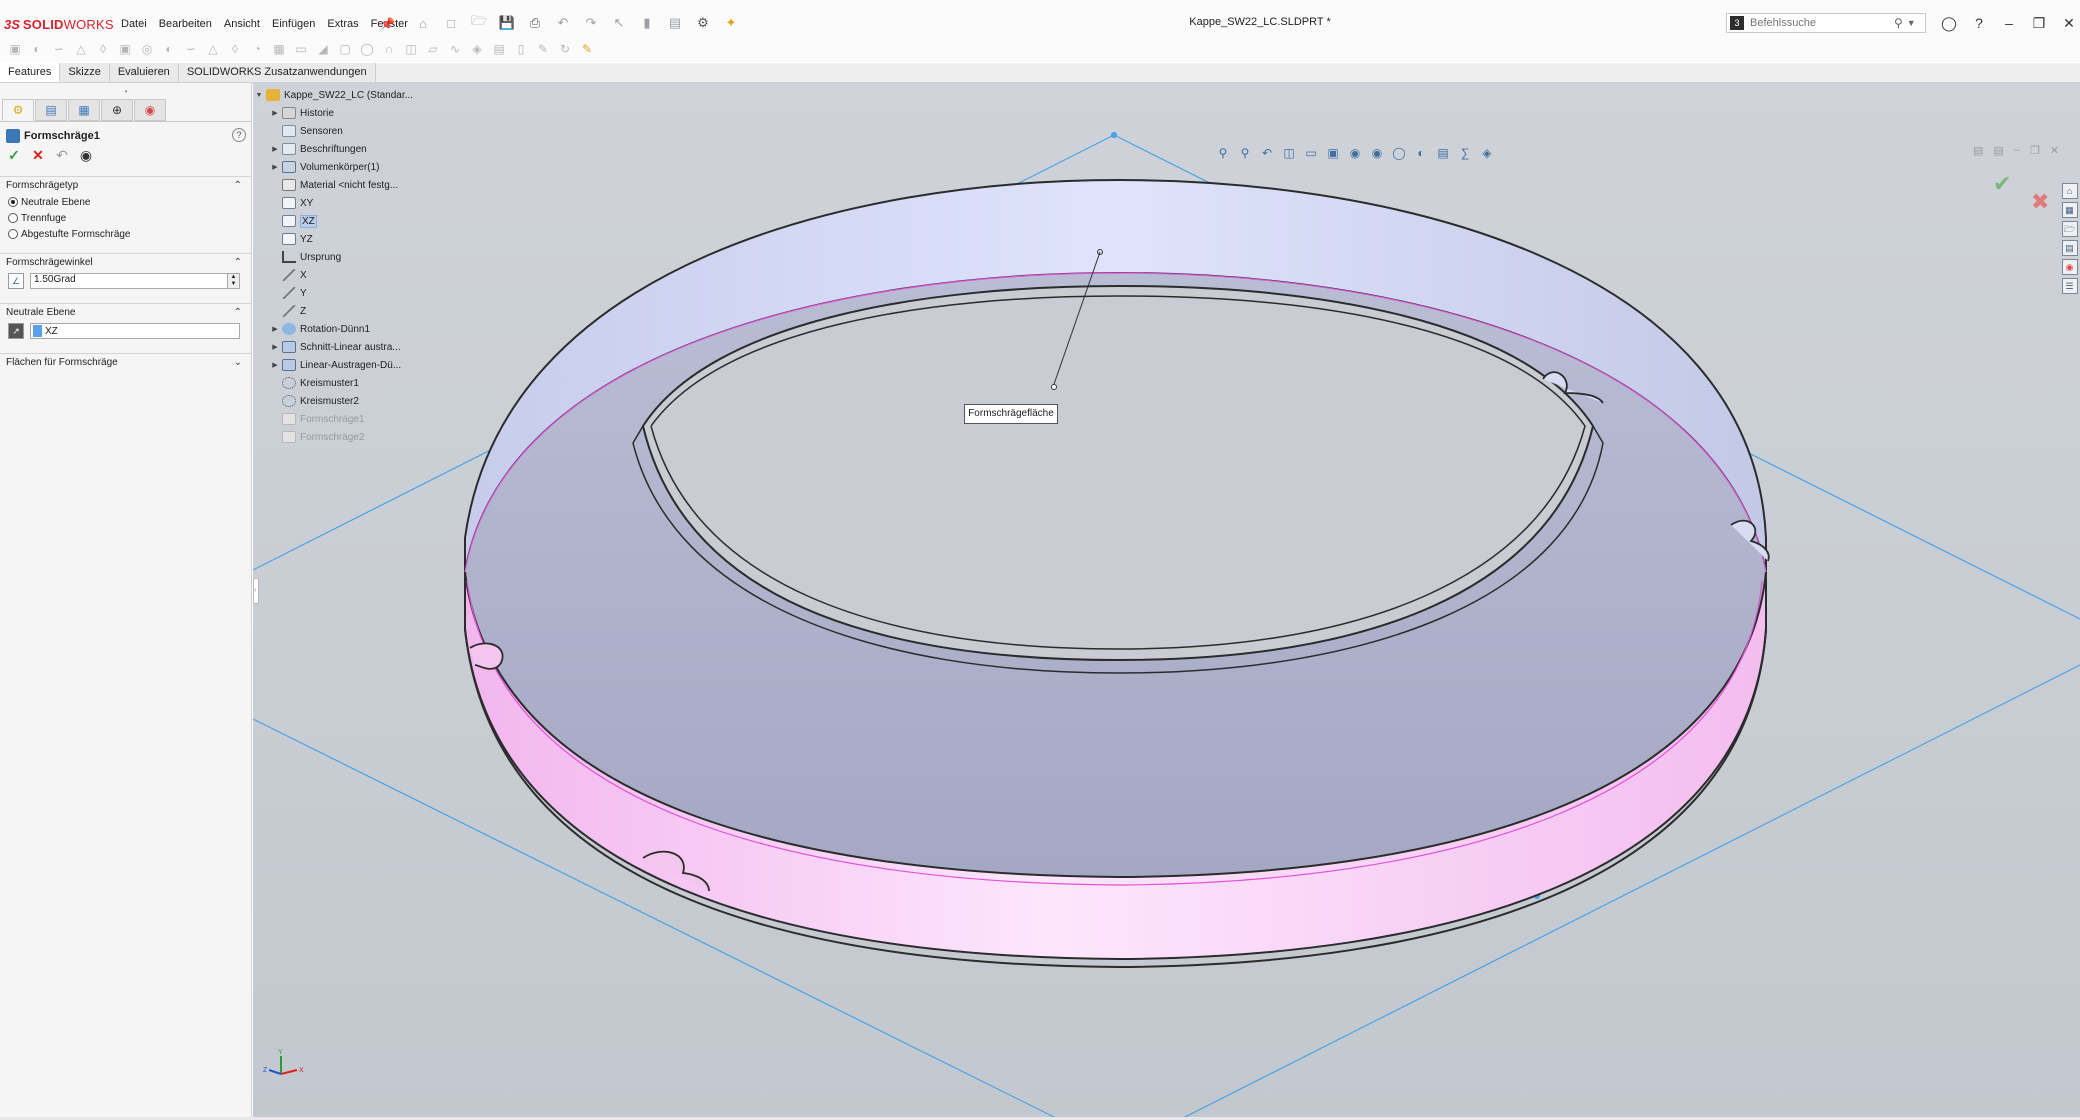  I want to click on radio-button-selected, so click(13, 202).